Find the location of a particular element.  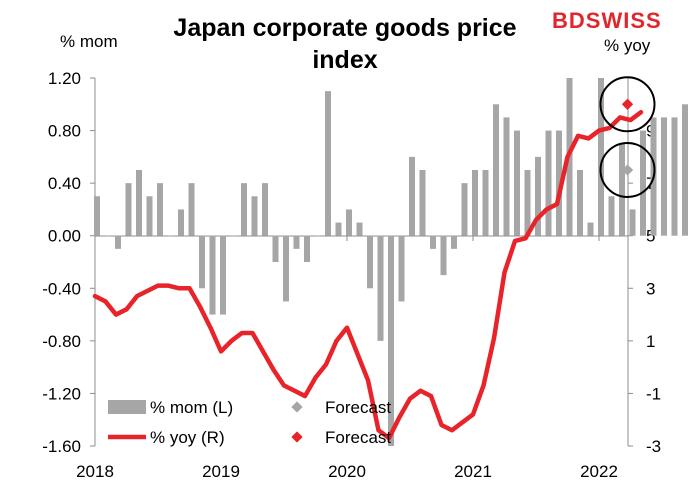

legend-mom-swatch is located at coordinates (127, 407).